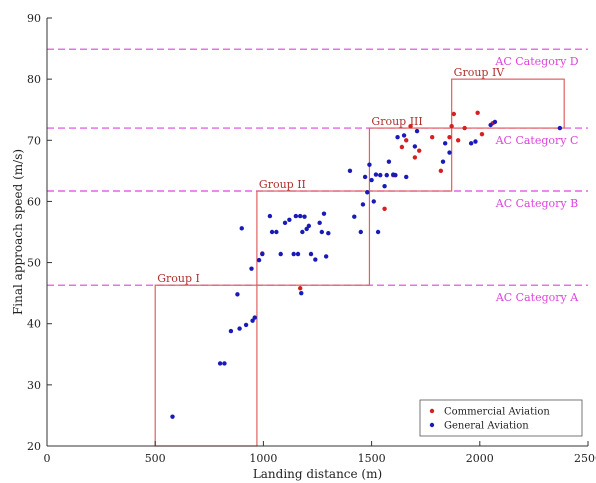 The height and width of the screenshot is (483, 596). I want to click on x-axis-title: Landing distance (m), so click(317, 474).